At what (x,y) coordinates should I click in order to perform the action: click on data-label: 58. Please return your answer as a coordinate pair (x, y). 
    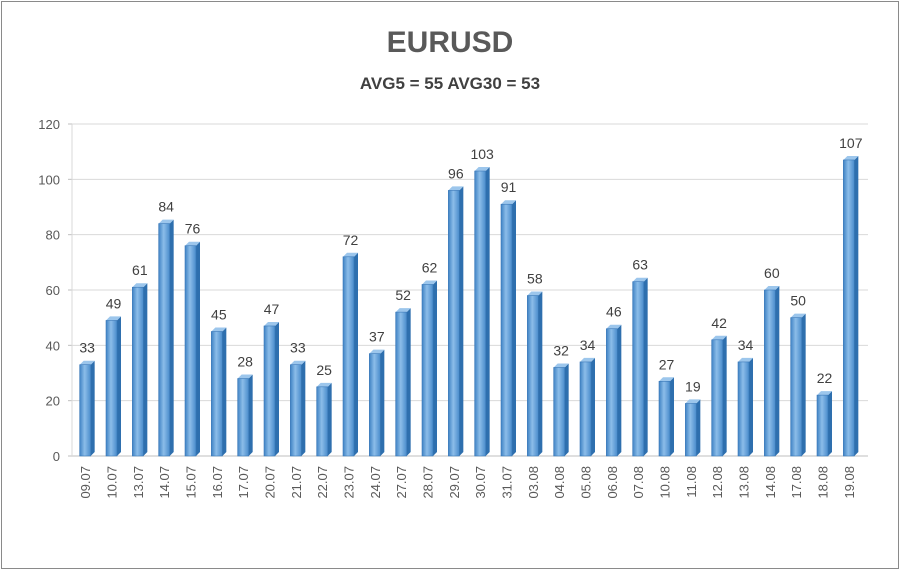
    Looking at the image, I should click on (535, 279).